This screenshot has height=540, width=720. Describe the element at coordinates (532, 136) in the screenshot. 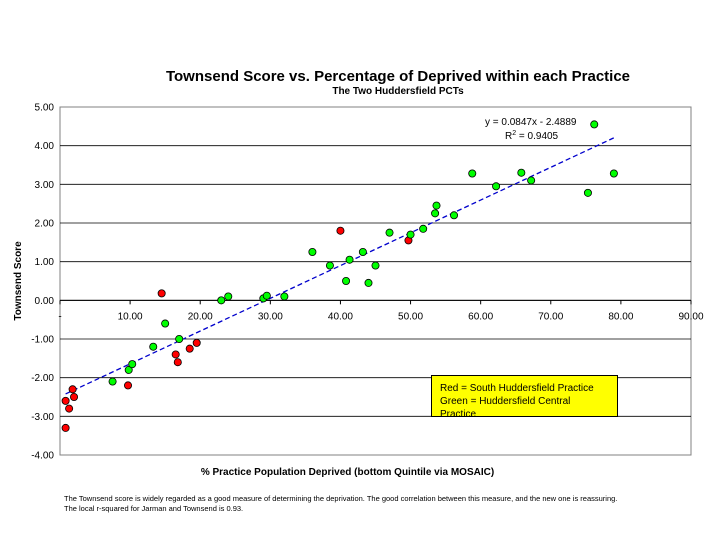

I see `trendline-r2: R2 = 0.9405` at that location.